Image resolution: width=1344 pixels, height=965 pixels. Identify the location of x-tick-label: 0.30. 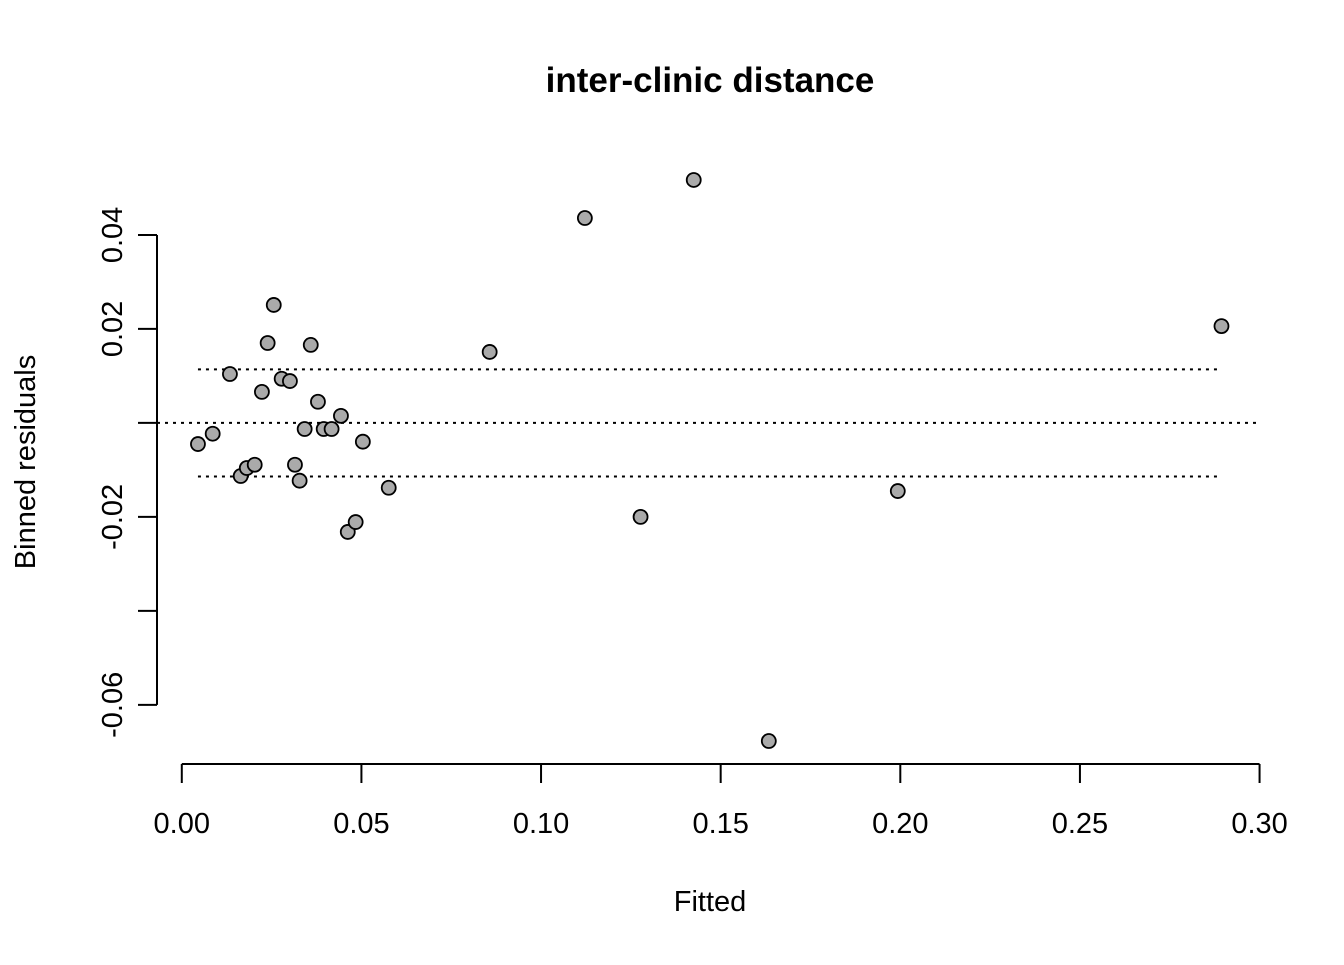
(1259, 824).